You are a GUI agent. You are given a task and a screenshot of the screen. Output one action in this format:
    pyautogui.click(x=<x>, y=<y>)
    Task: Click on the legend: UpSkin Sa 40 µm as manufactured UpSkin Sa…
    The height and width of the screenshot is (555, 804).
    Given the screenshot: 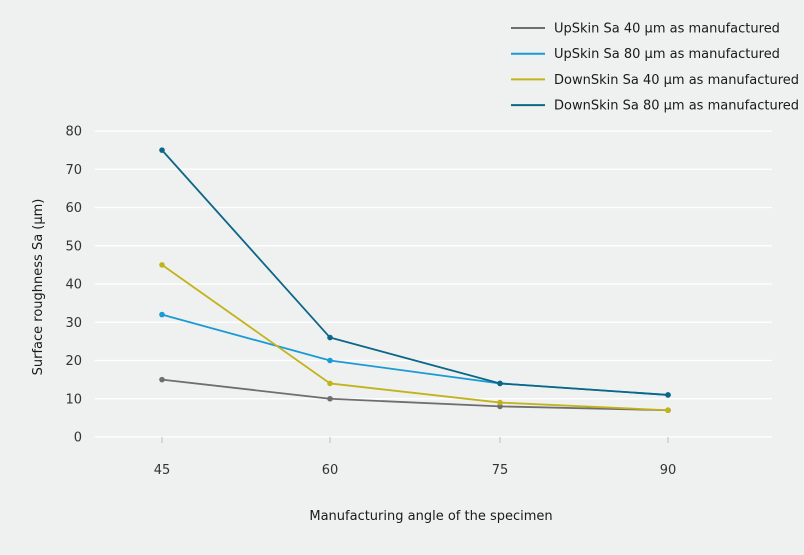 What is the action you would take?
    pyautogui.click(x=655, y=68)
    